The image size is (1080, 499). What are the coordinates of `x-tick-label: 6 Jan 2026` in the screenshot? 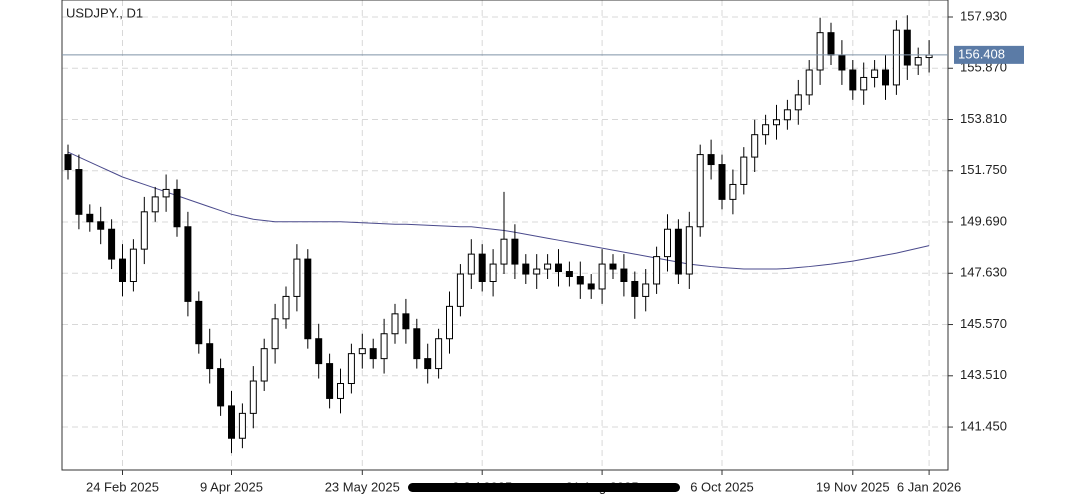 It's located at (929, 486).